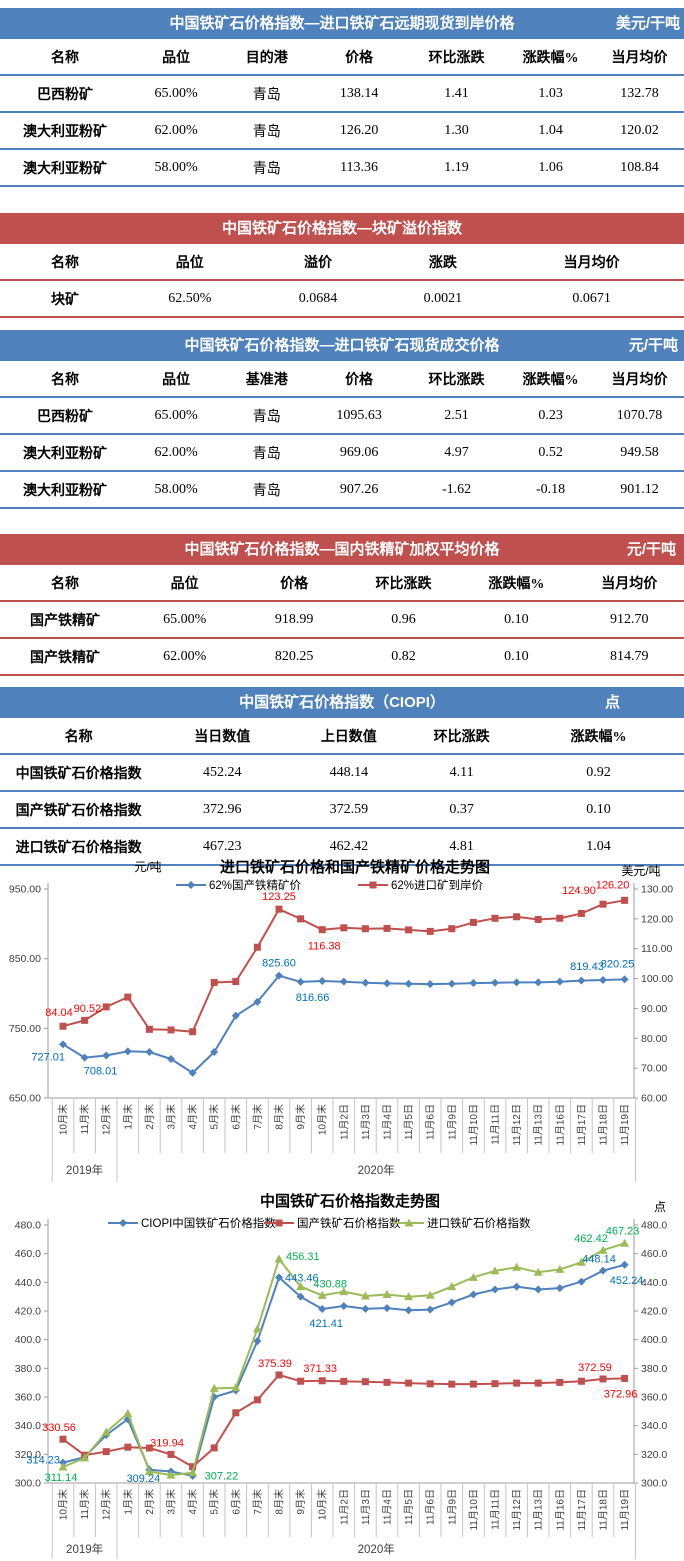  What do you see at coordinates (461, 737) in the screenshot?
I see `column-header: 环比涨跌` at bounding box center [461, 737].